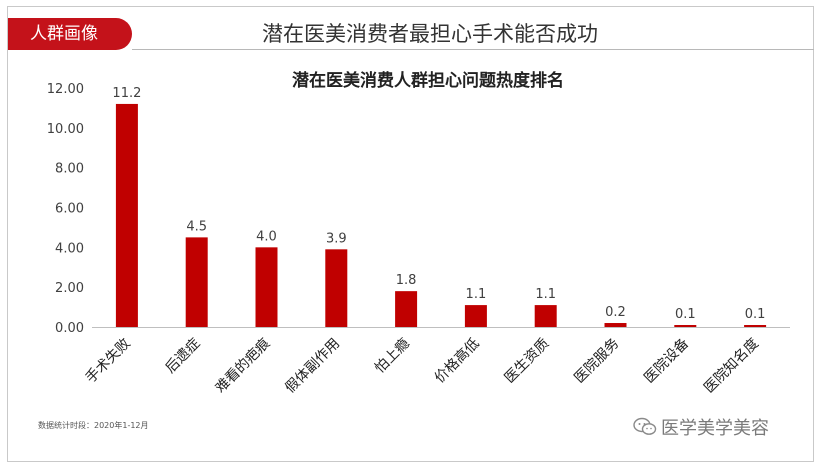  Describe the element at coordinates (667, 361) in the screenshot. I see `x-tick-label: 医院设备` at that location.